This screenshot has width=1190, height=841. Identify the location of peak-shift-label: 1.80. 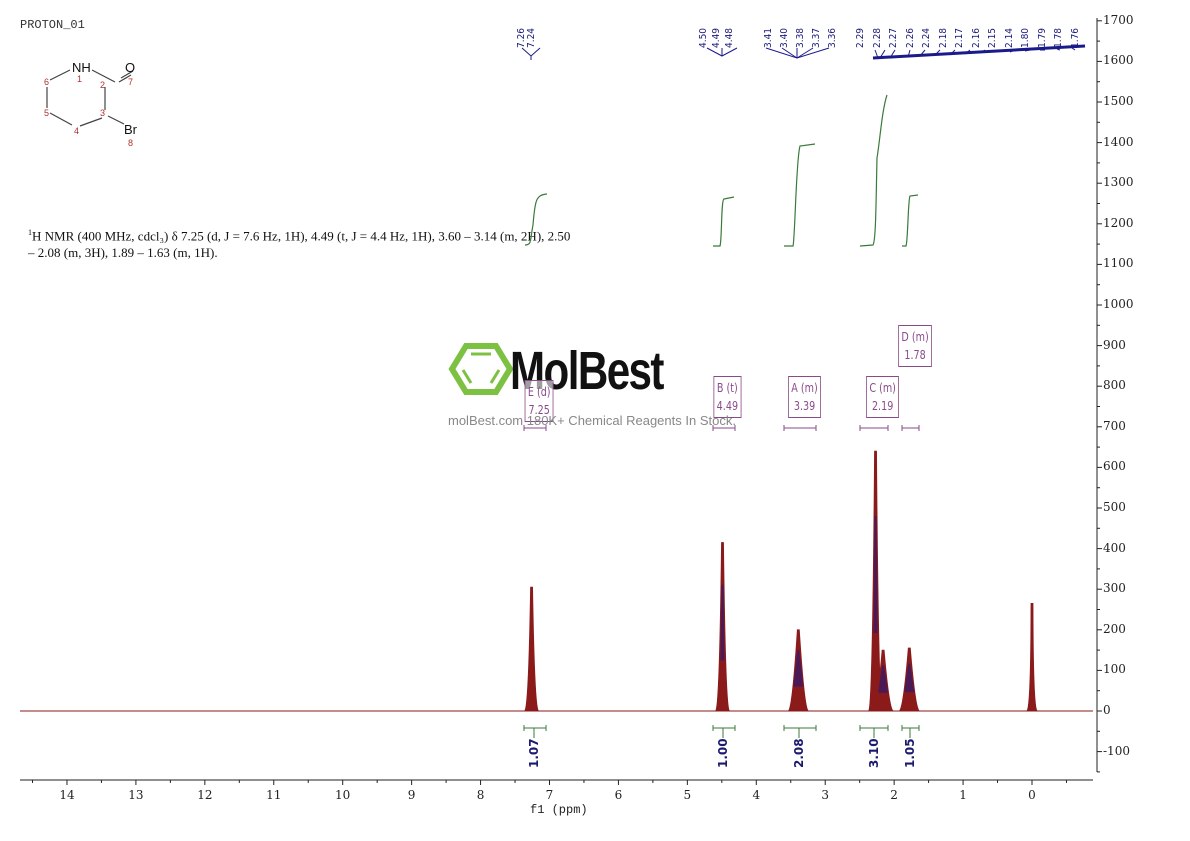
(1025, 37).